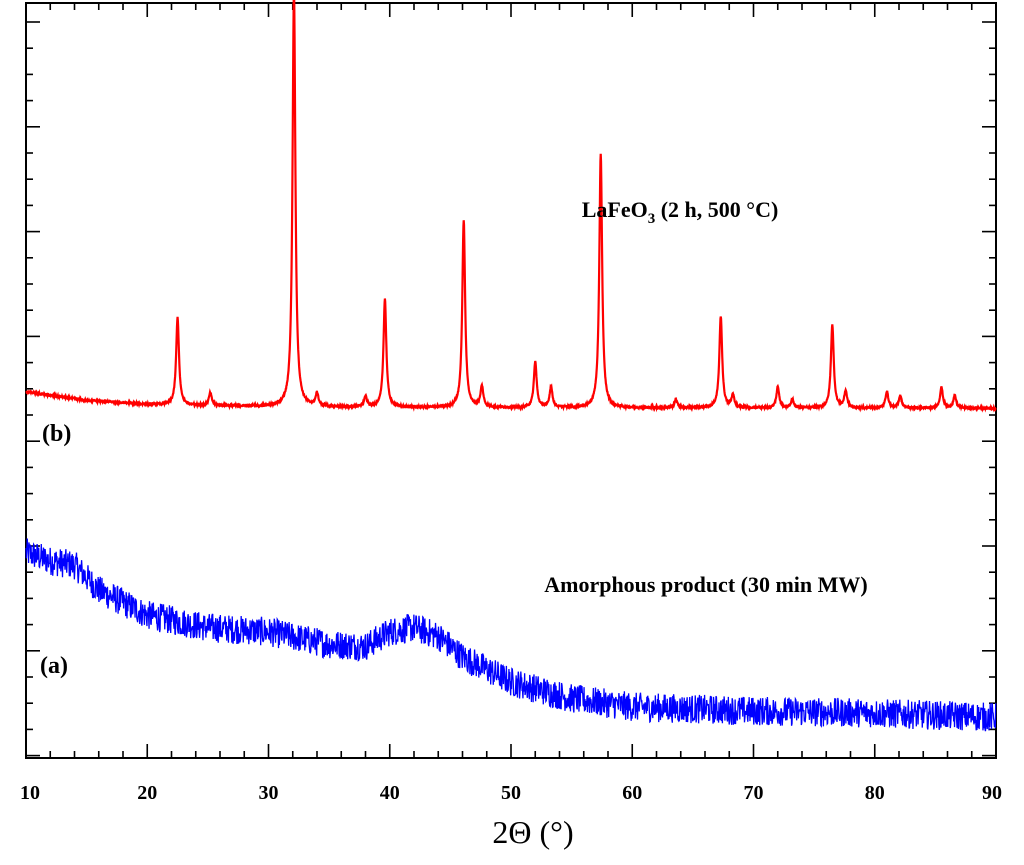 This screenshot has height=865, width=1024. I want to click on x-tick-label: 30, so click(269, 793).